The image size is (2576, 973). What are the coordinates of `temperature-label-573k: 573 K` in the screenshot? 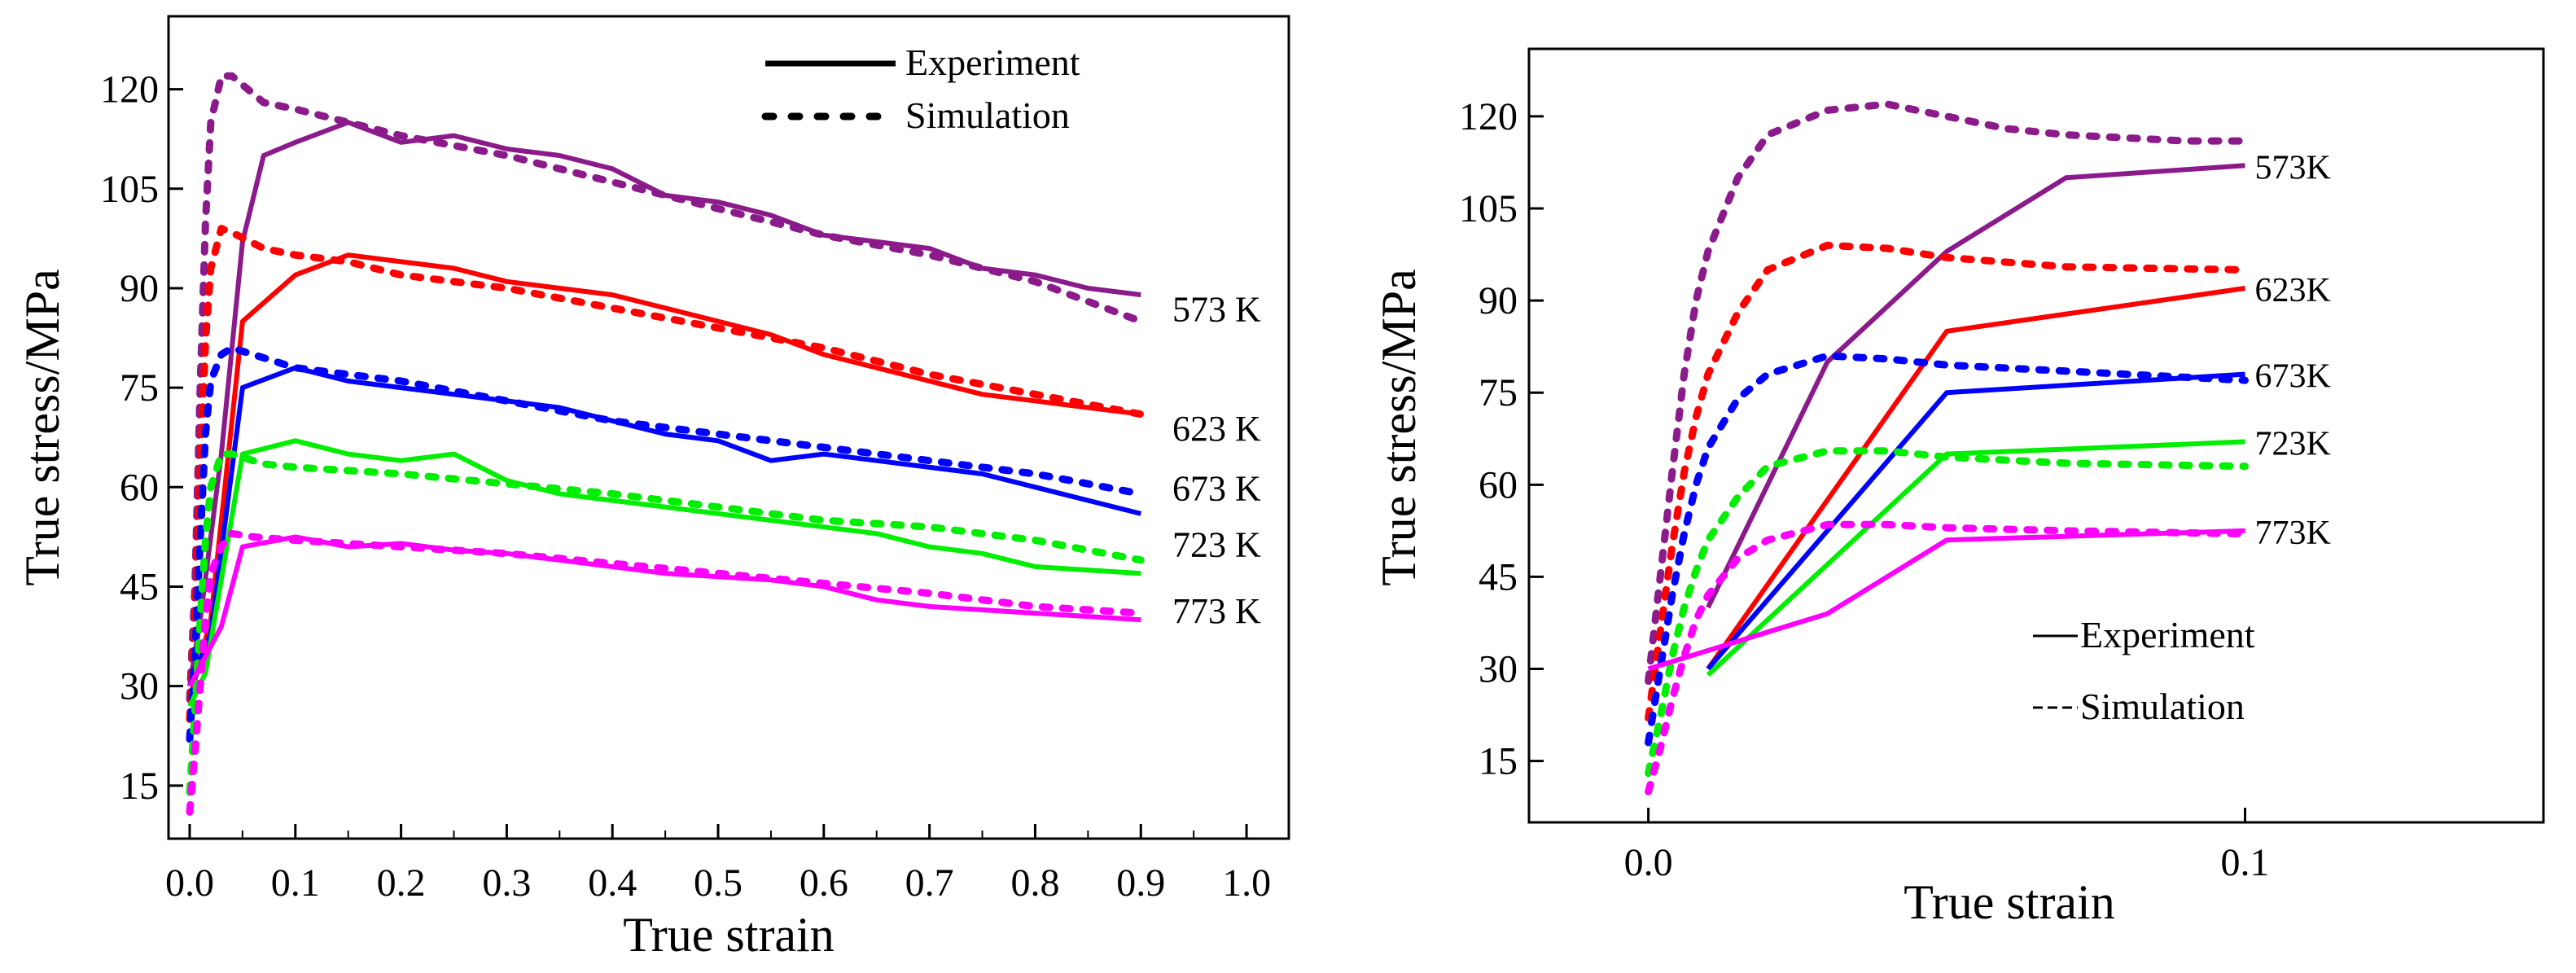 It's located at (1216, 309).